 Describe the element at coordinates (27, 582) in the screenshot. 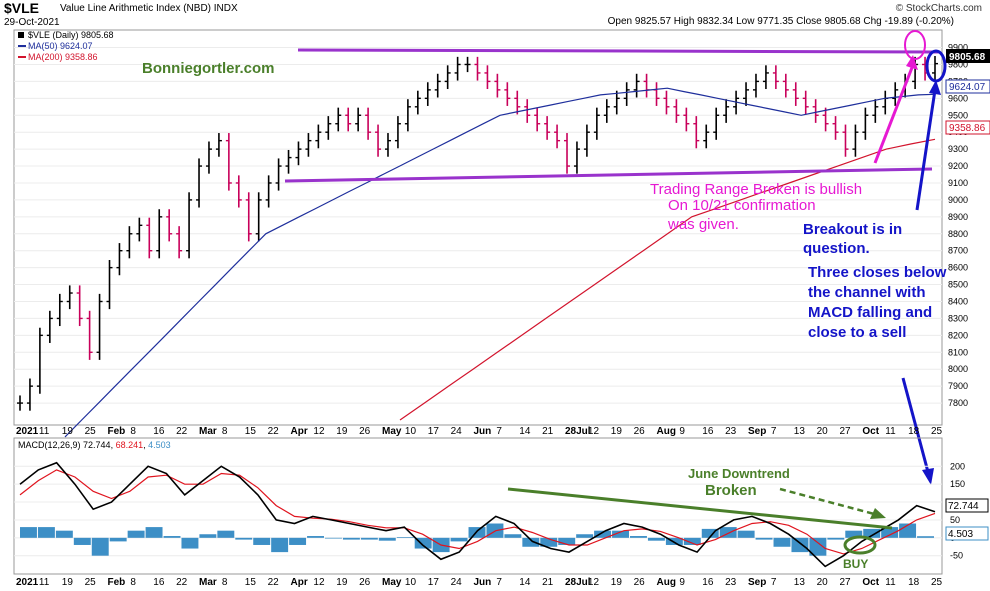

I see `x-axis-bottom-label: 2021` at that location.